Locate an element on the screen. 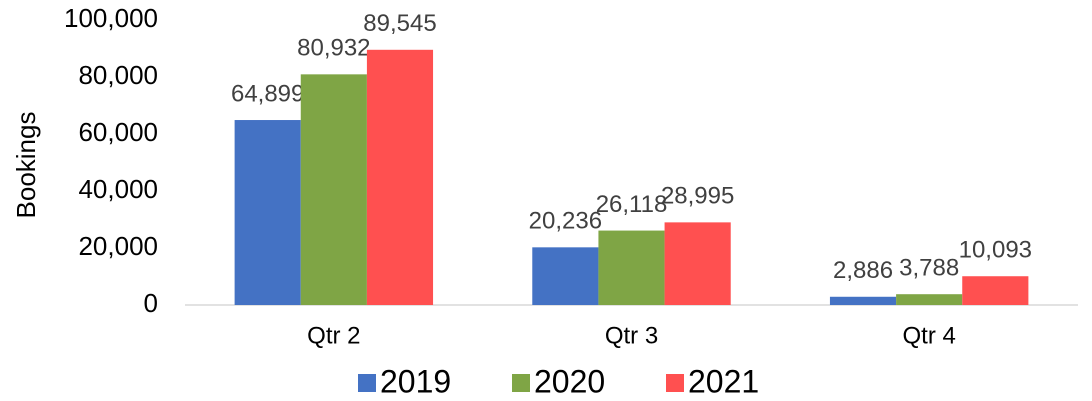 The width and height of the screenshot is (1092, 401). y-tick-label: 0 is located at coordinates (151, 303).